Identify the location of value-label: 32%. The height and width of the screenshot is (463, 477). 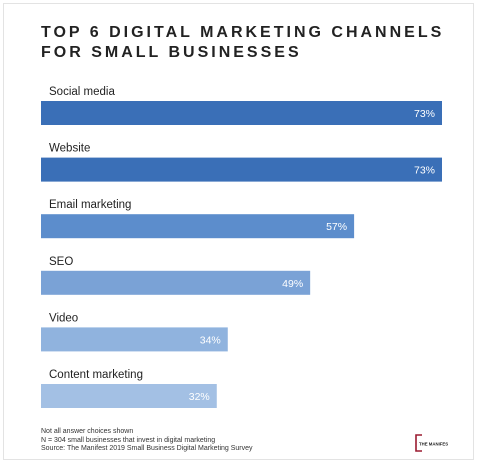
(199, 397).